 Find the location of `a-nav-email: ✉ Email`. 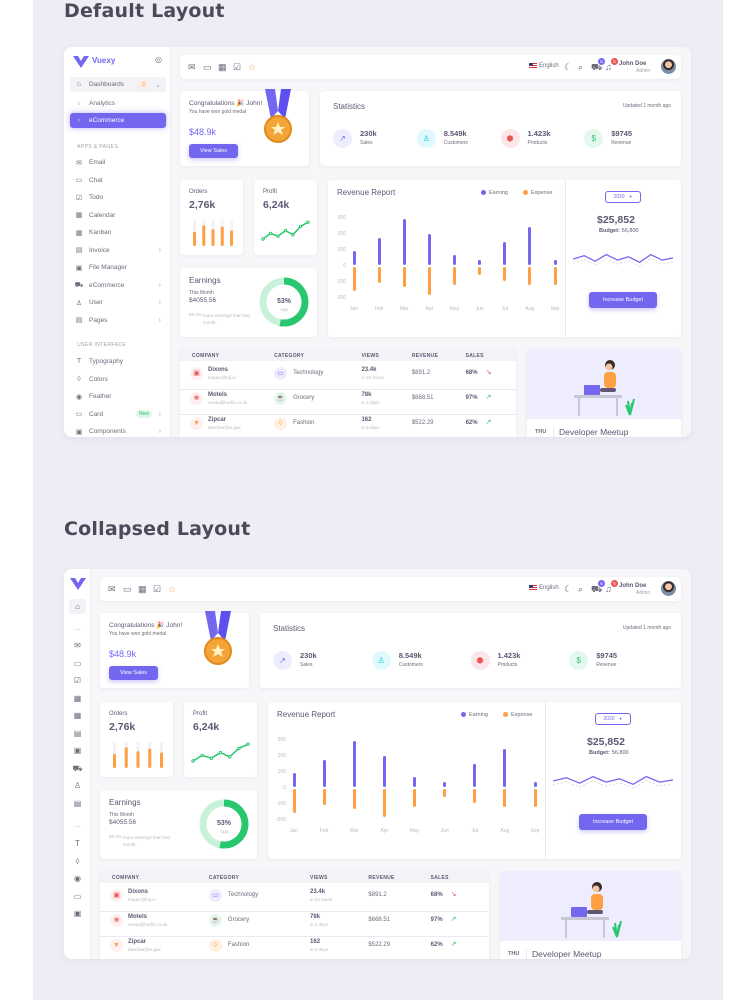

a-nav-email: ✉ Email is located at coordinates (118, 162).